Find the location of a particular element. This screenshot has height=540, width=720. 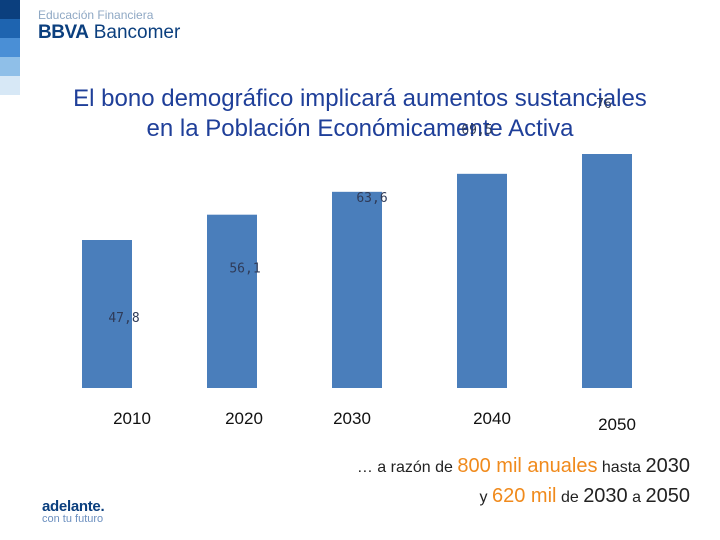

brand-rest: Bancomer is located at coordinates (137, 32).